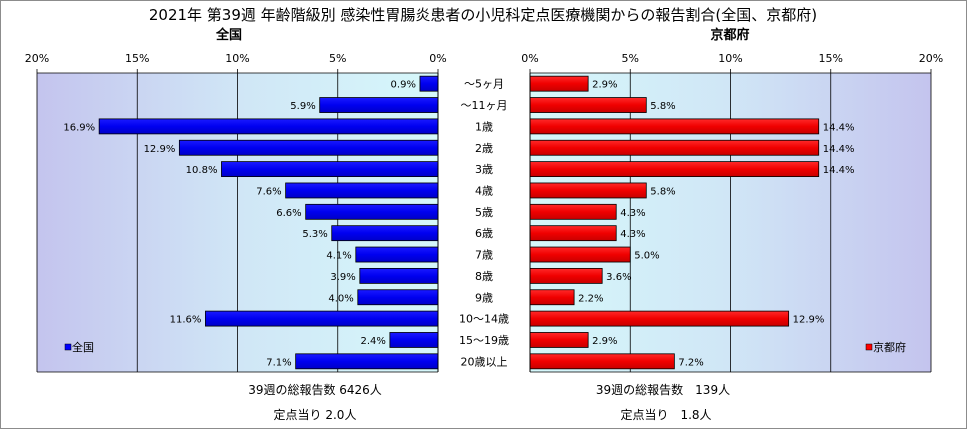 The width and height of the screenshot is (967, 429). I want to click on national-value-label: 7.6%, so click(268, 191).